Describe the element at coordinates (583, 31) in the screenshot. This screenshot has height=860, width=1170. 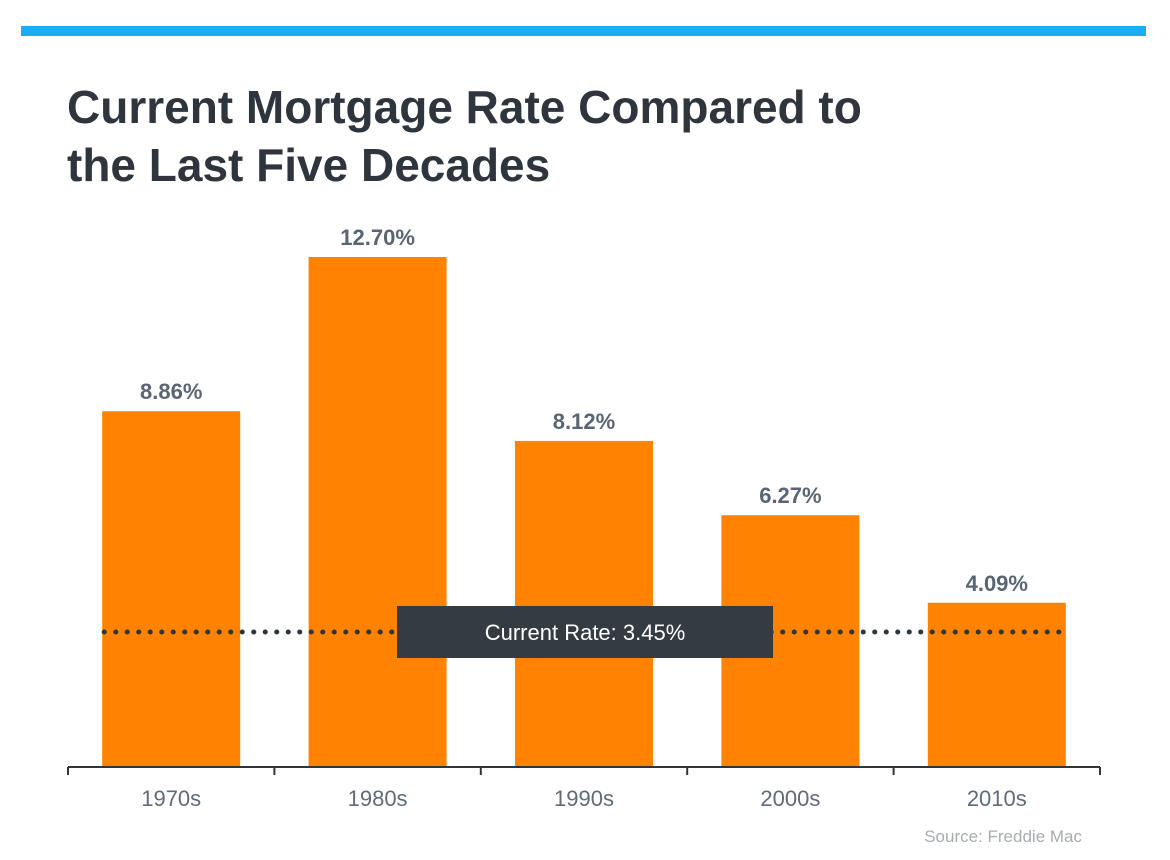
I see `top-accent-bar` at that location.